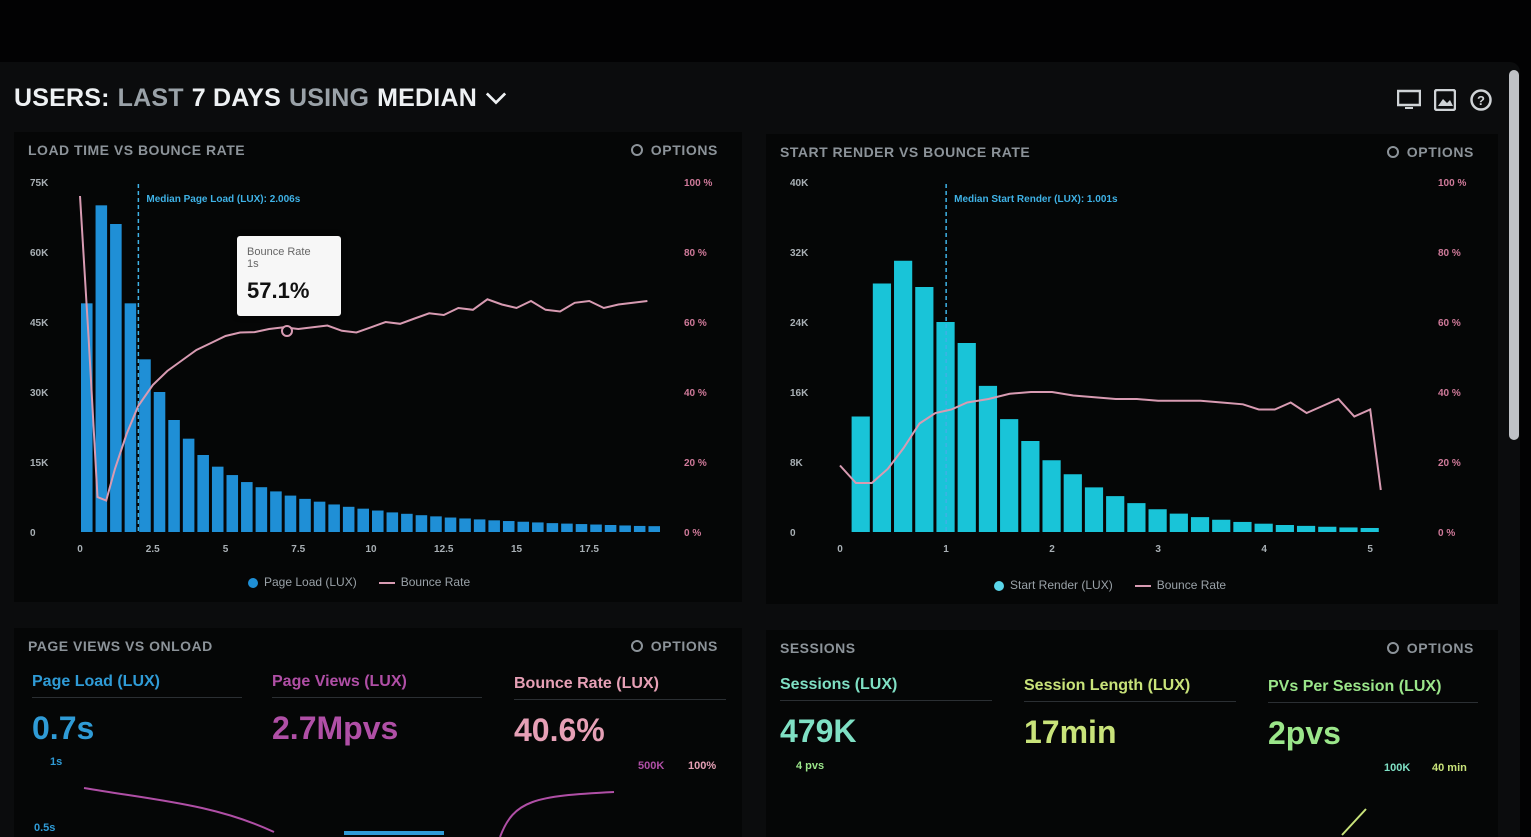 The height and width of the screenshot is (837, 1531). Describe the element at coordinates (797, 463) in the screenshot. I see `y-left-tick-label: 8K` at that location.